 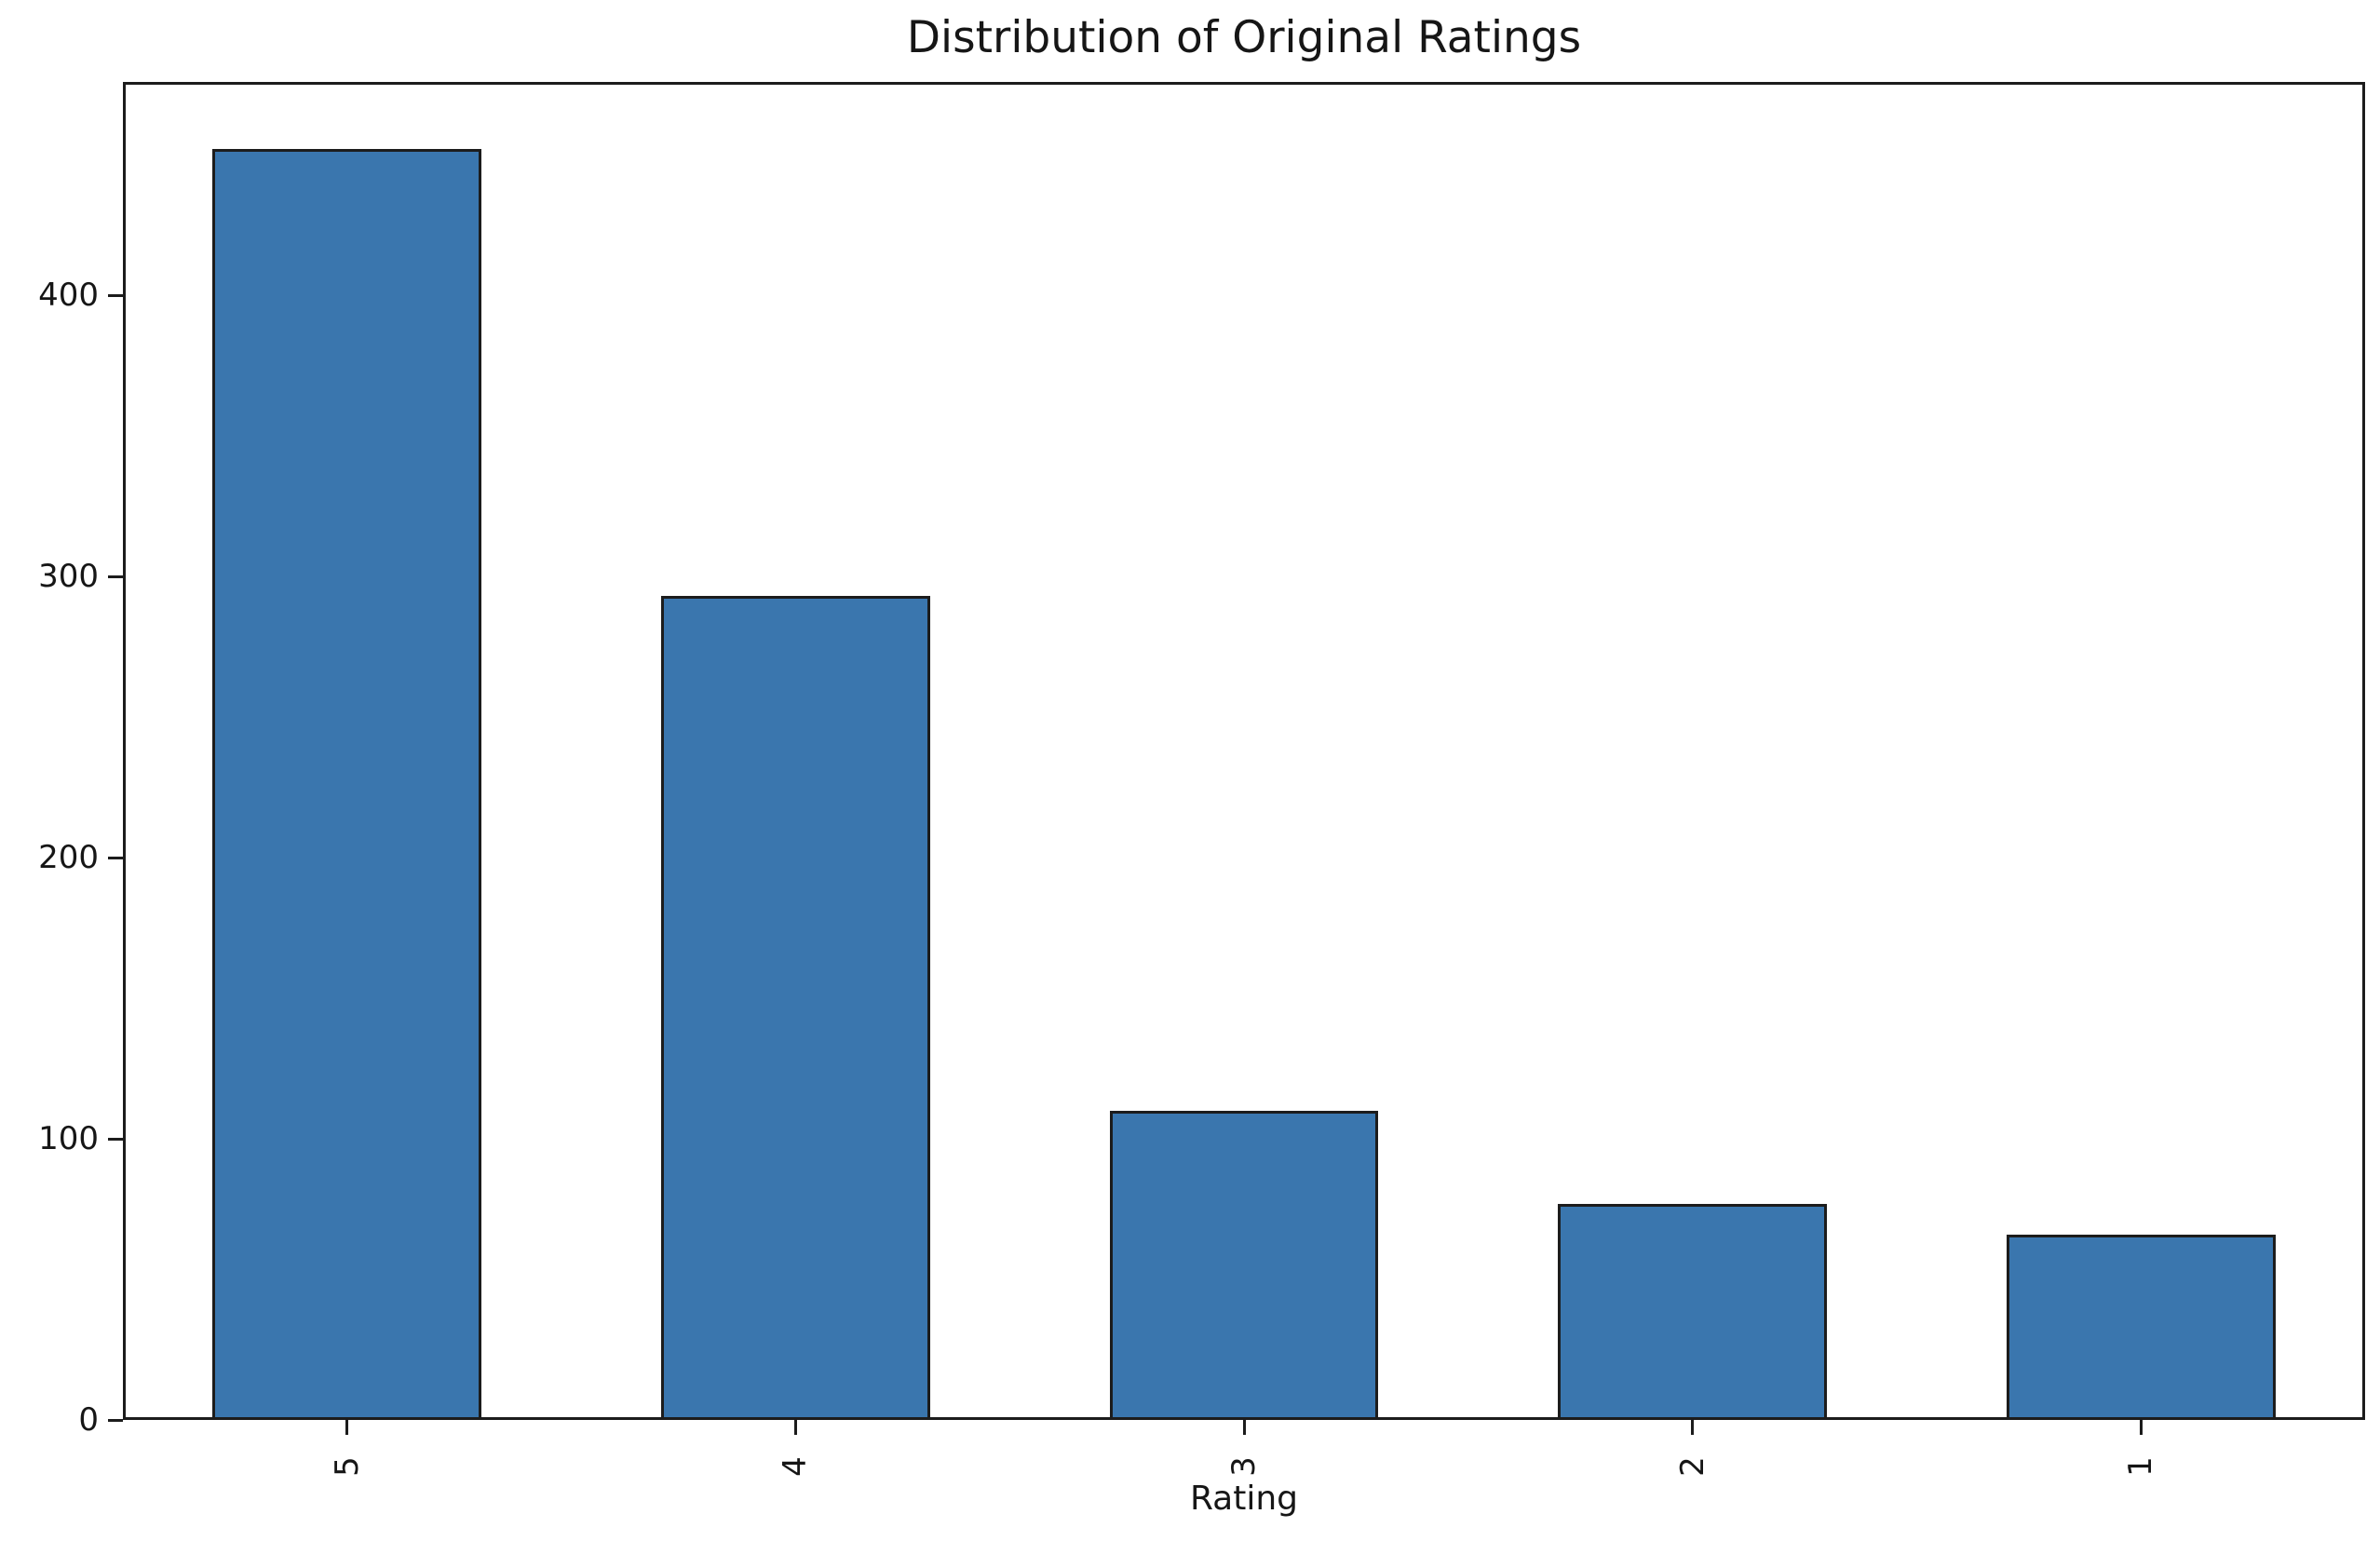 What do you see at coordinates (88, 1420) in the screenshot?
I see `y-tick-label: 0` at bounding box center [88, 1420].